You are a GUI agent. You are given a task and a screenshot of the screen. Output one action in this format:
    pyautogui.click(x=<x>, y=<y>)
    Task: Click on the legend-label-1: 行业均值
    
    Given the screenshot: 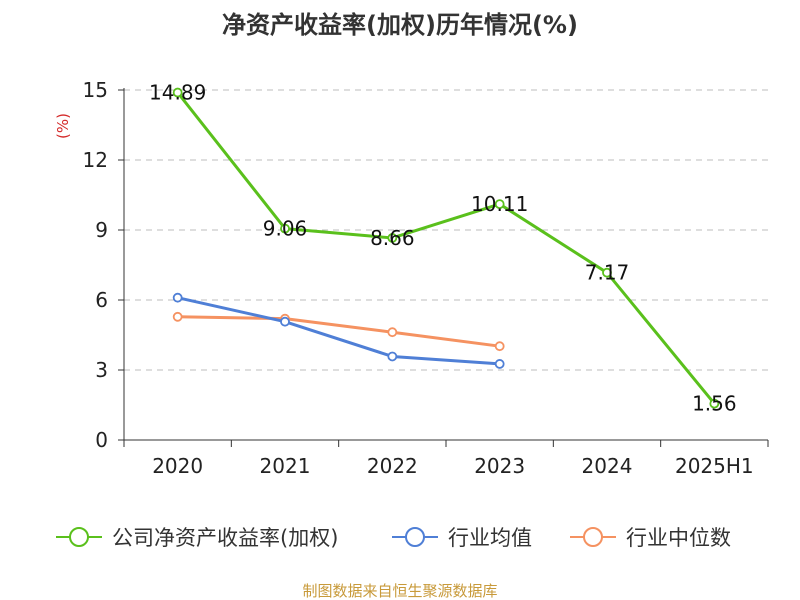 What is the action you would take?
    pyautogui.click(x=490, y=538)
    